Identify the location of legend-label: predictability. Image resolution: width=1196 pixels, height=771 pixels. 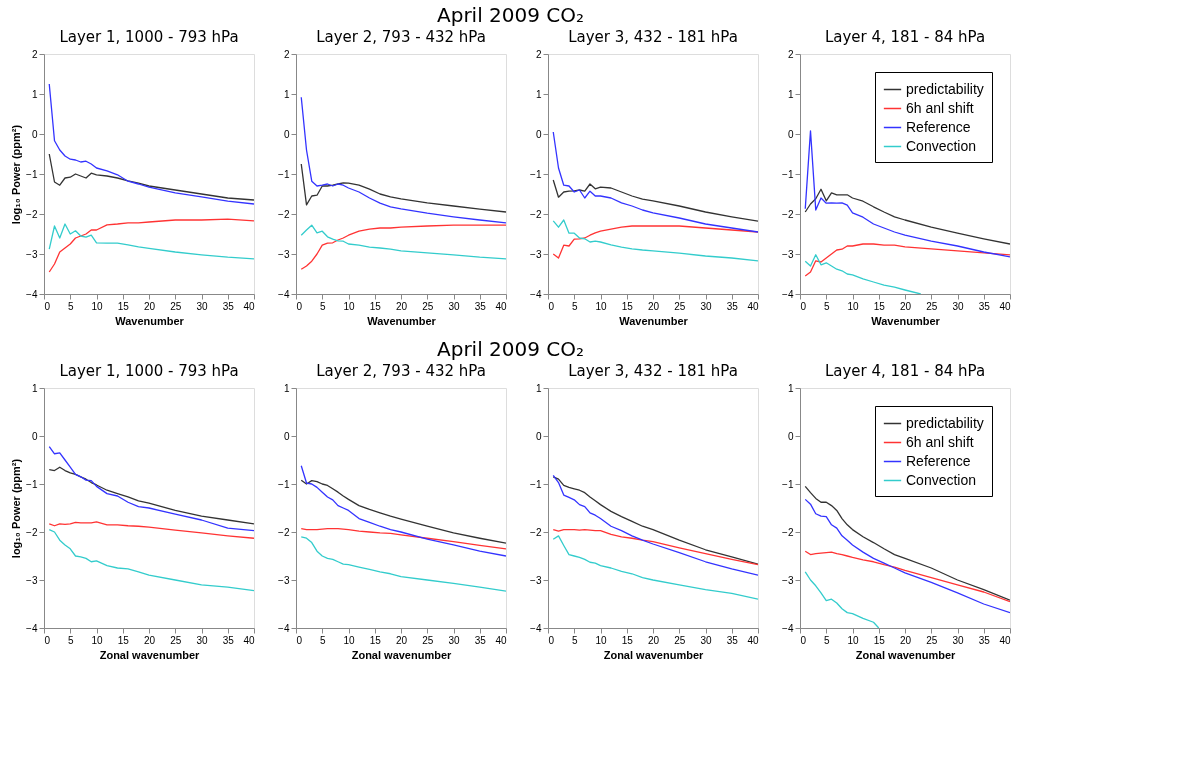
(945, 88).